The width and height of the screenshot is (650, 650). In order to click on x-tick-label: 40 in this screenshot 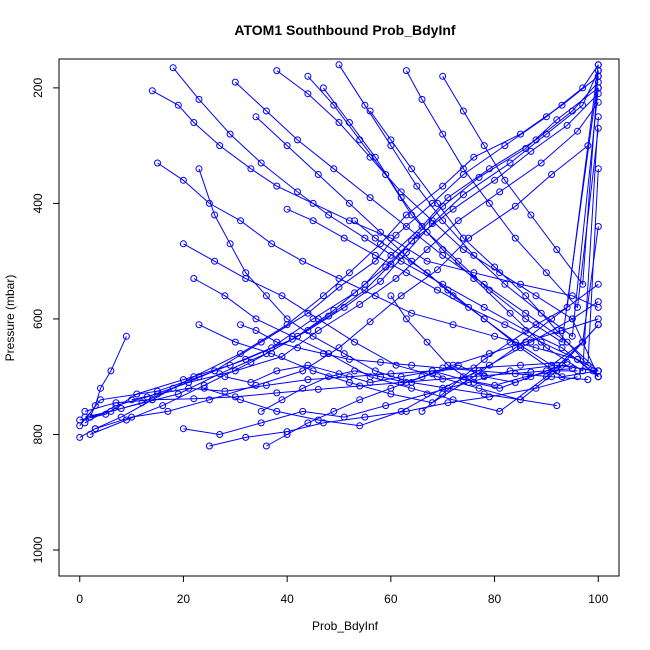, I will do `click(287, 599)`.